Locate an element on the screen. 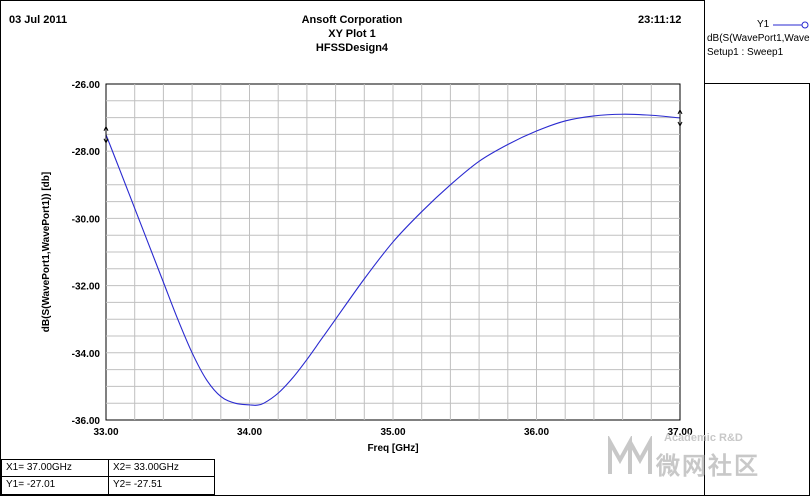 The image size is (810, 496). marker-x1-point is located at coordinates (680, 118).